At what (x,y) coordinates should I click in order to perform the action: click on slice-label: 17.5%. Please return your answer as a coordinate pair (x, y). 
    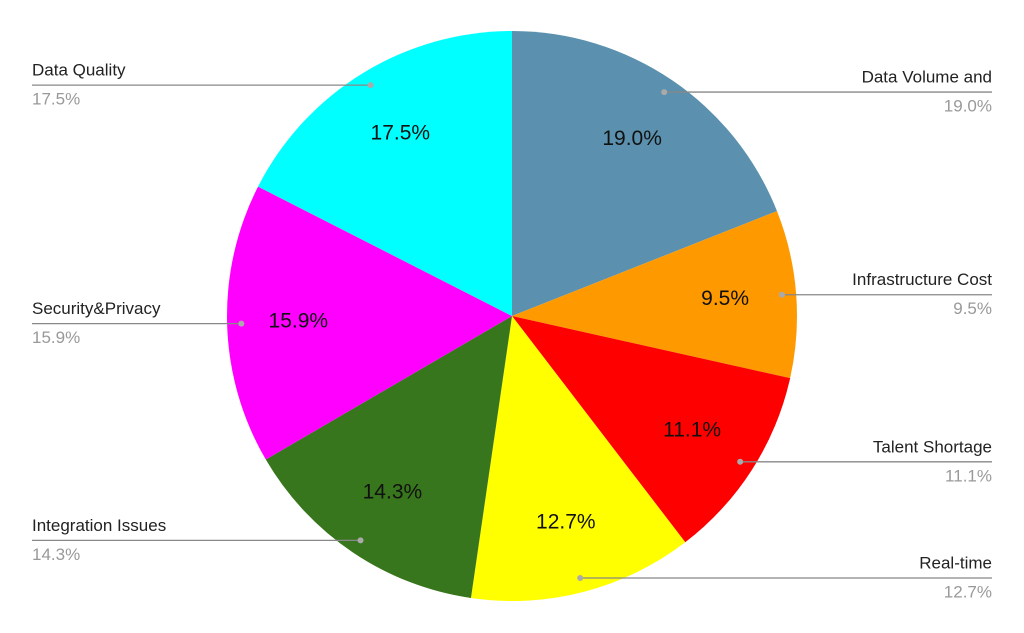
    Looking at the image, I should click on (401, 132).